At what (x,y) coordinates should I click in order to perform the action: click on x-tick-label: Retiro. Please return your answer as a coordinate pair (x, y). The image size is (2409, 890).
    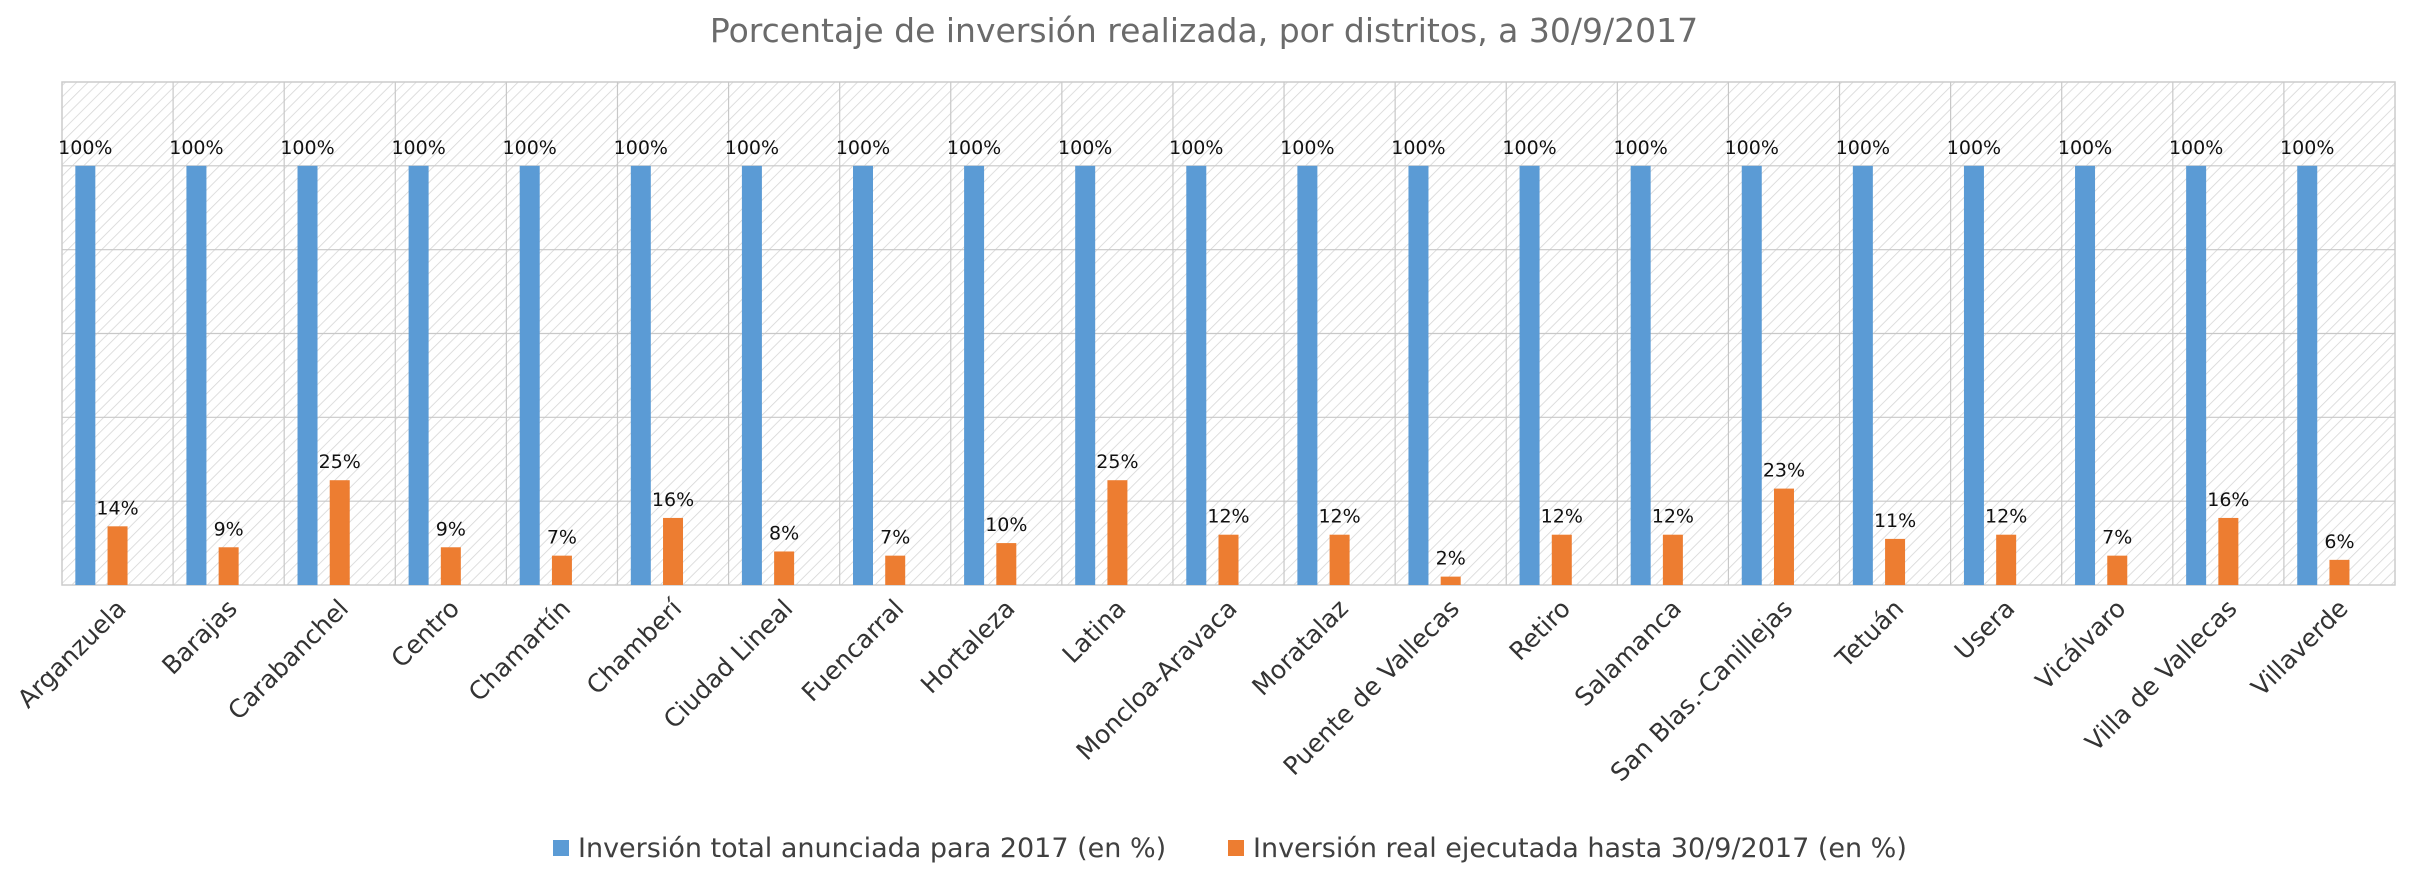
    Looking at the image, I should click on (1540, 630).